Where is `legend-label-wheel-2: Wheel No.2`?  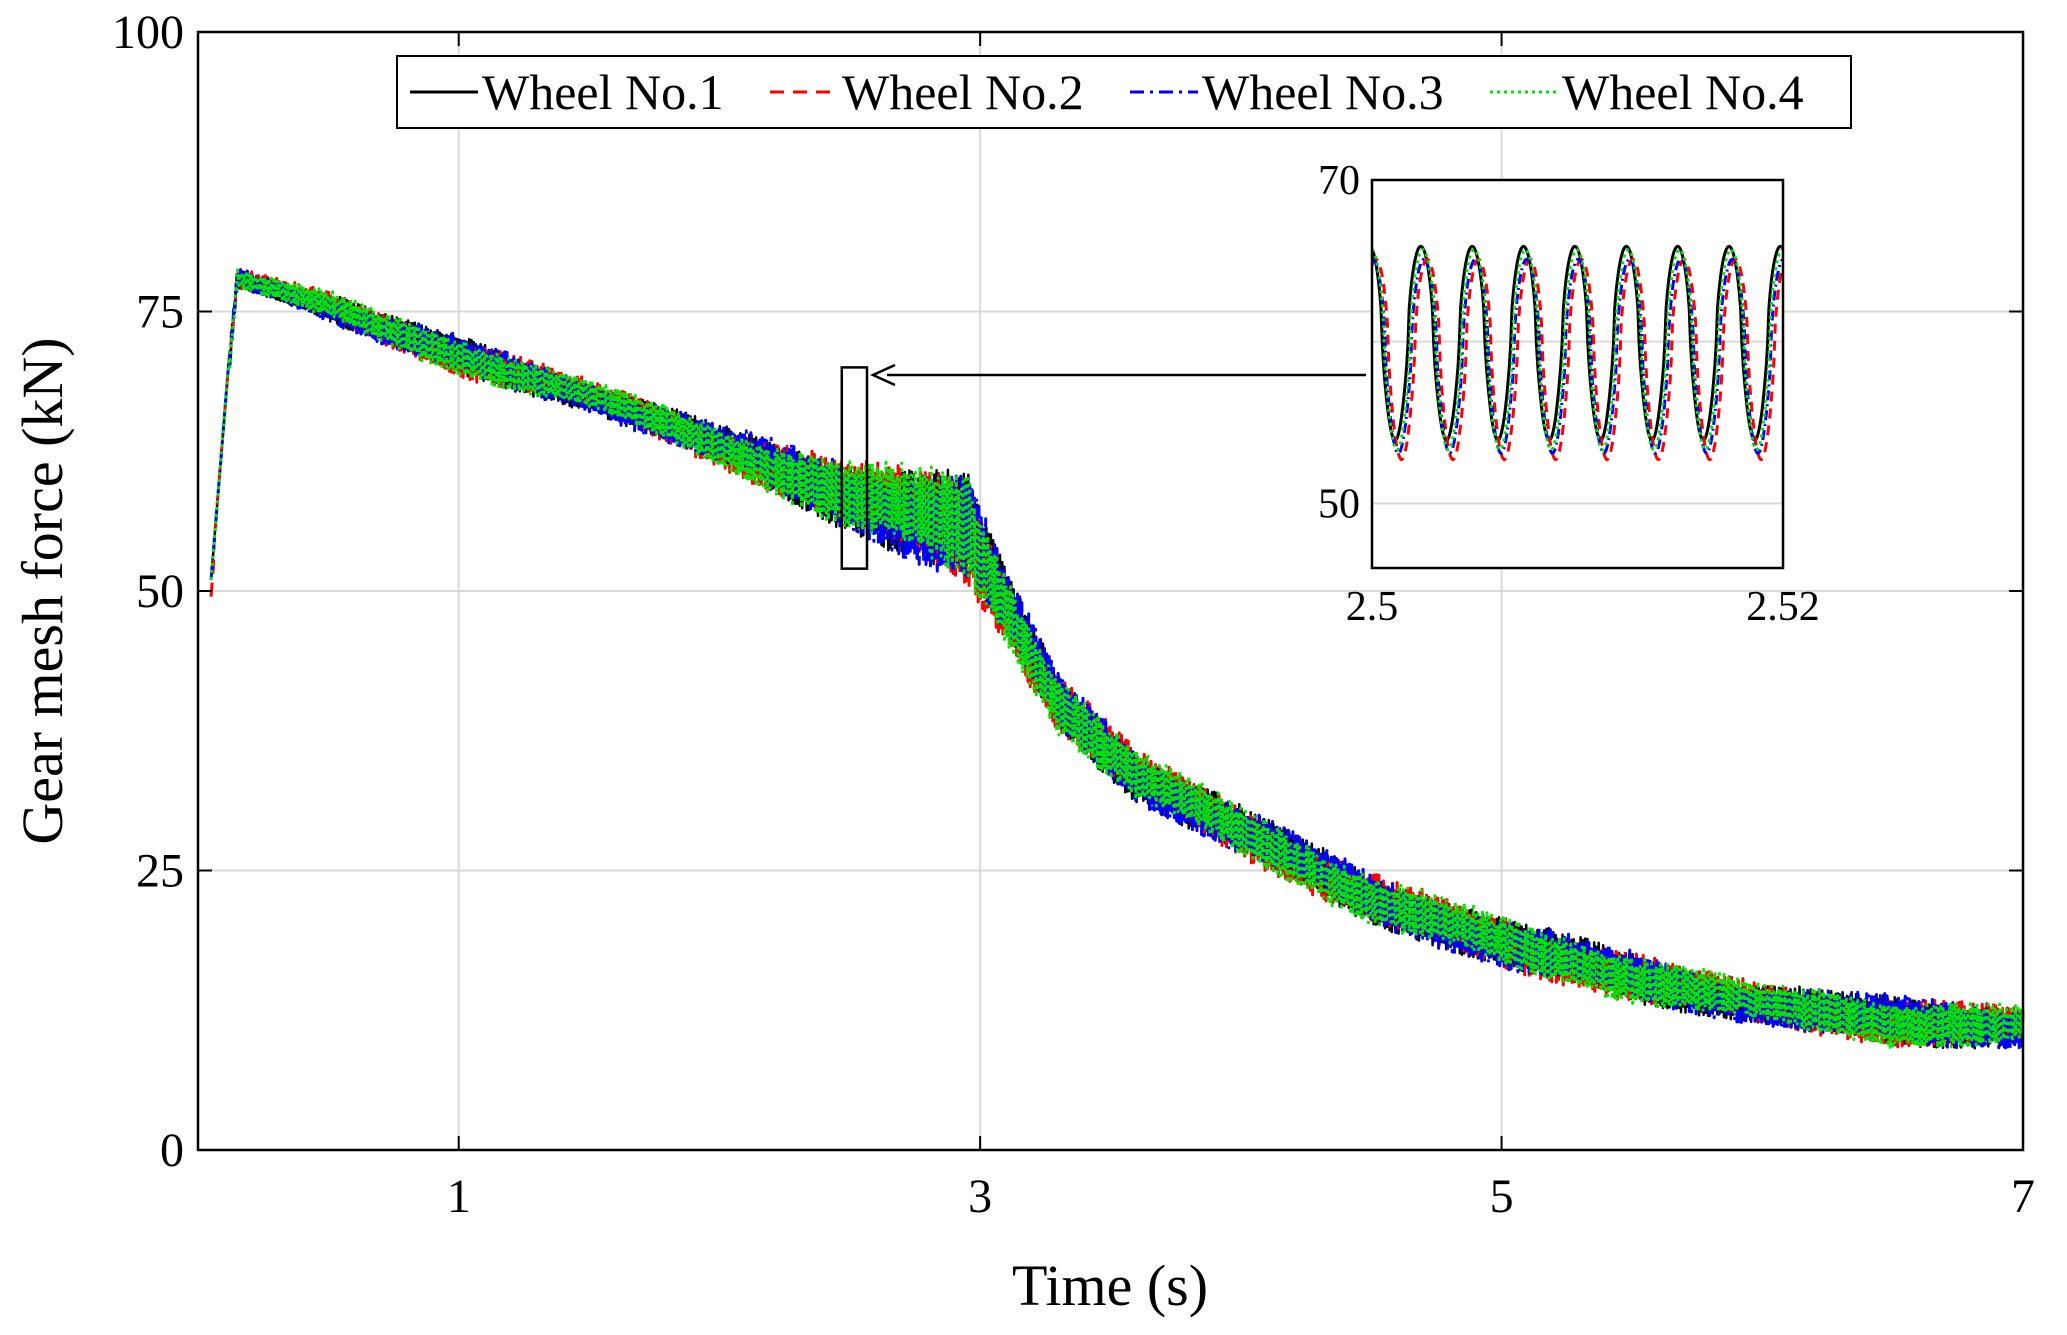
legend-label-wheel-2: Wheel No.2 is located at coordinates (963, 92).